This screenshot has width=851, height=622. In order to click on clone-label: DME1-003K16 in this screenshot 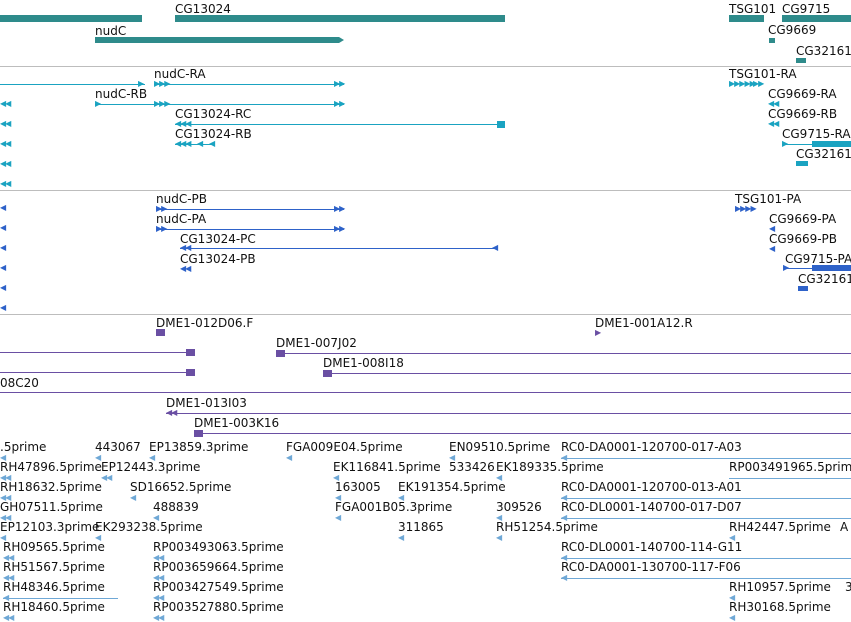, I will do `click(237, 423)`.